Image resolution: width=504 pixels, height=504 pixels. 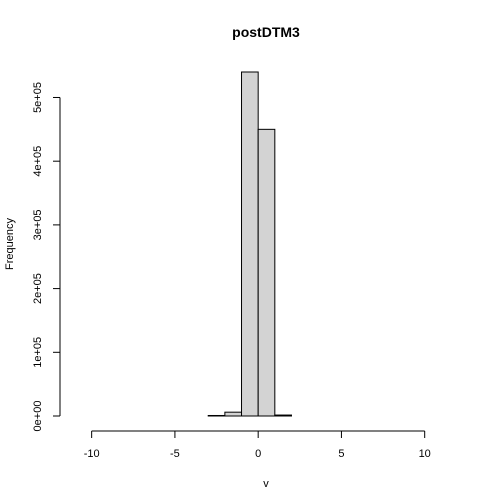 What do you see at coordinates (38, 161) in the screenshot?
I see `y-tick-label: 4e+05` at bounding box center [38, 161].